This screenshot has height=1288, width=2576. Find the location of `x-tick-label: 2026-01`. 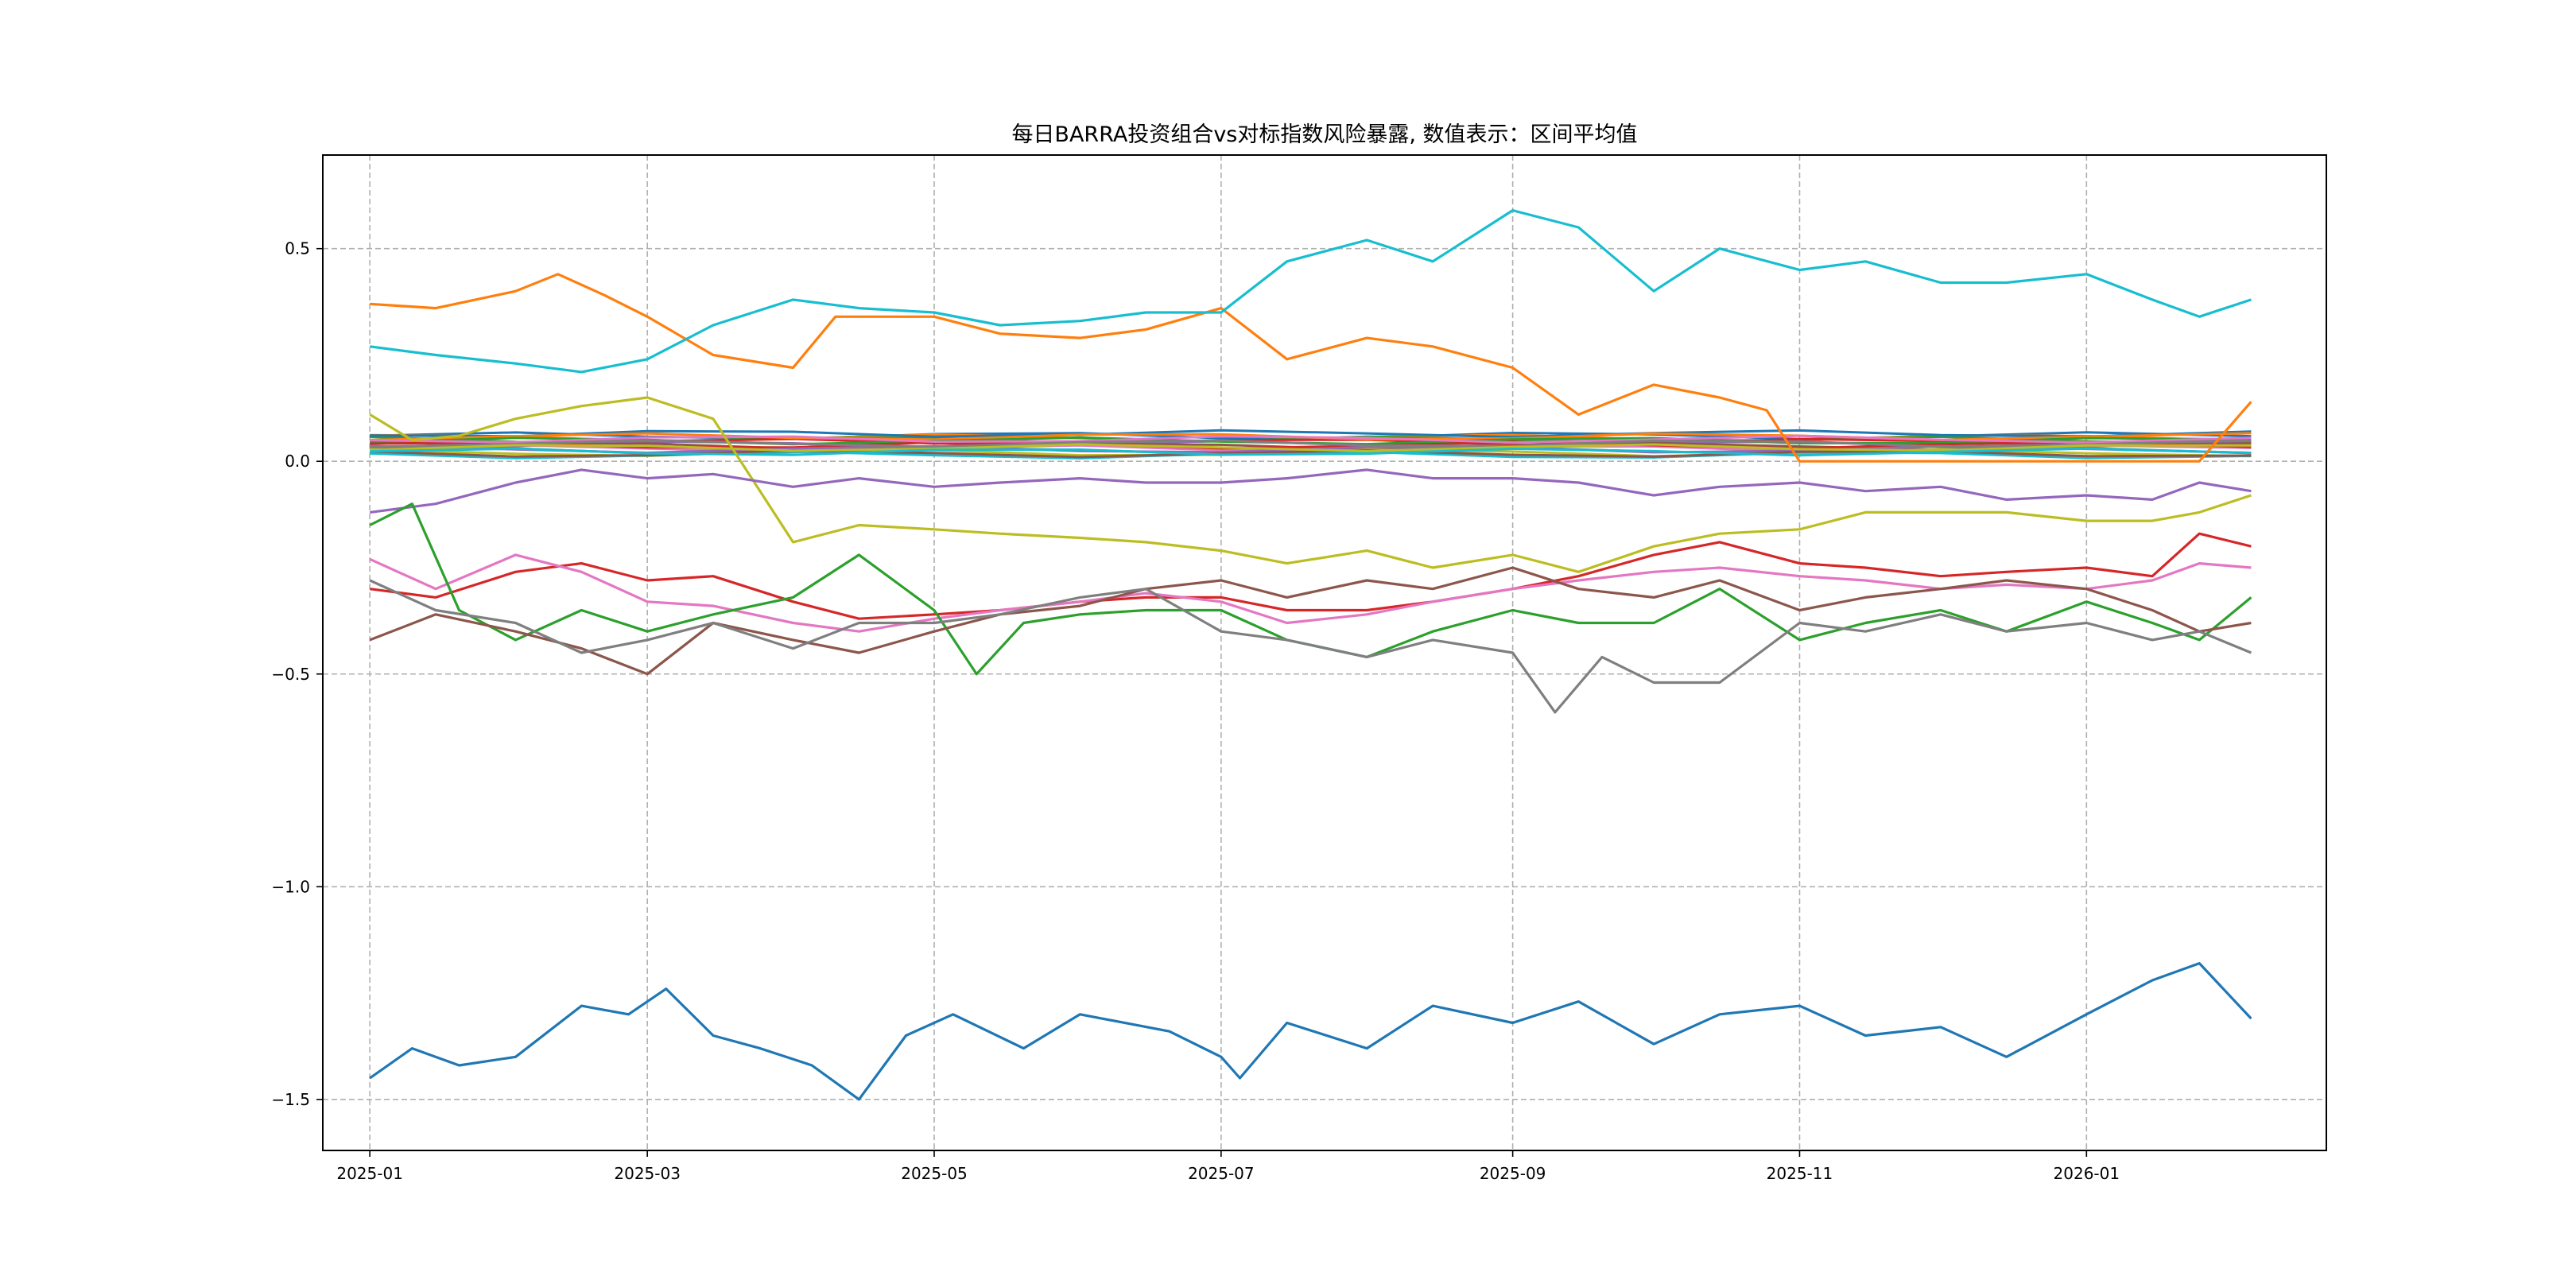

x-tick-label: 2026-01 is located at coordinates (2087, 1173).